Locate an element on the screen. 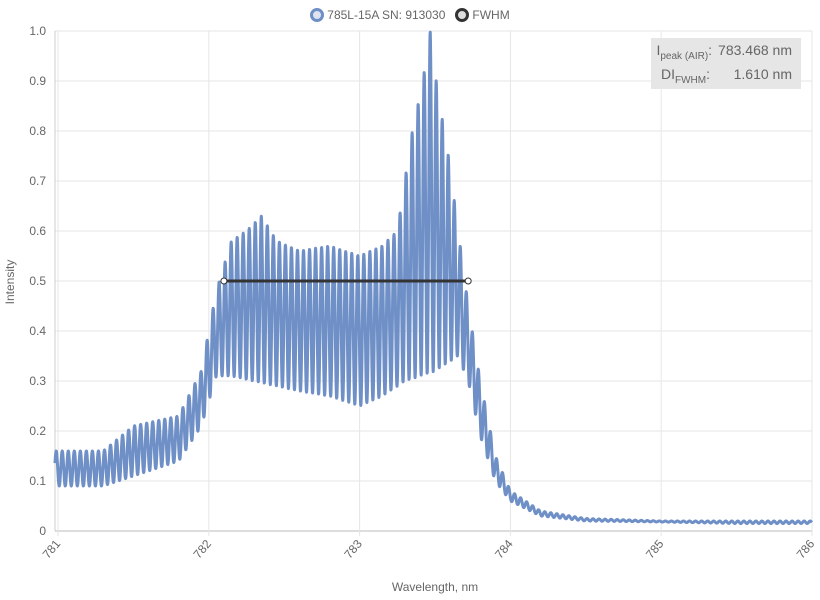 This screenshot has height=600, width=820. legend-fwhm-label: FWHM is located at coordinates (491, 15).